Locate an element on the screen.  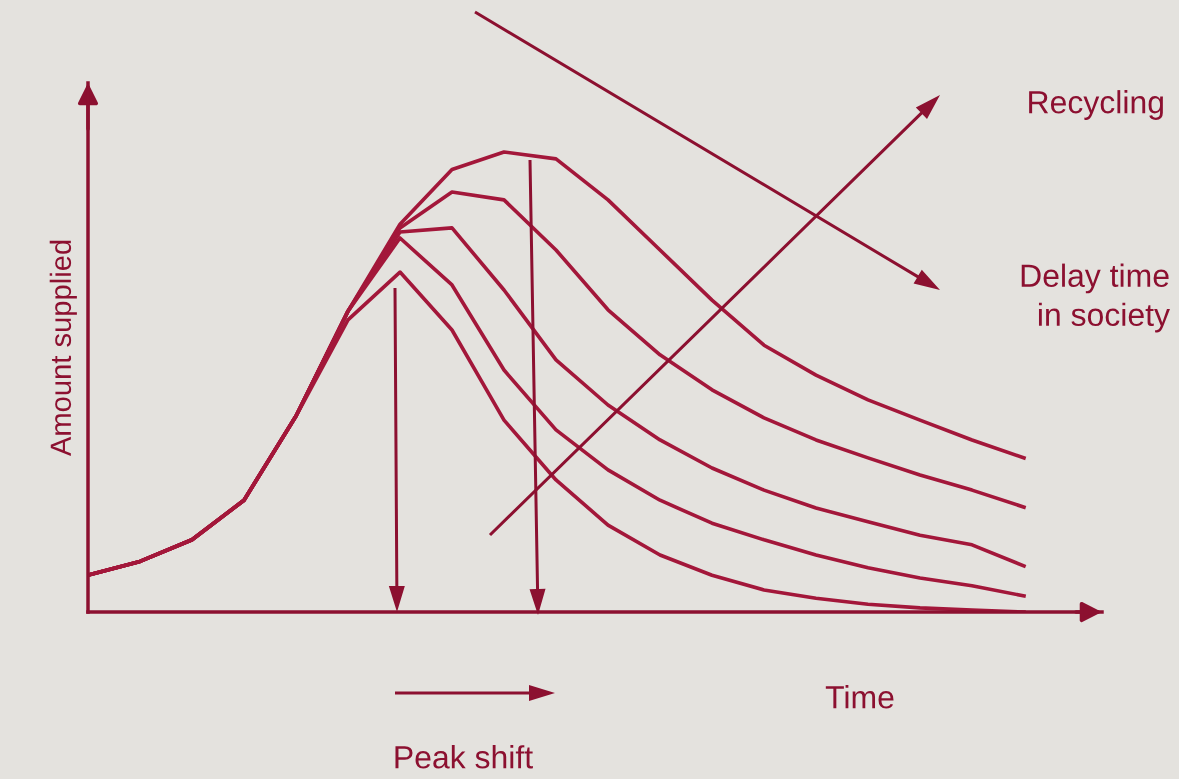
y-axis-title: Amount supplied is located at coordinates (63, 348).